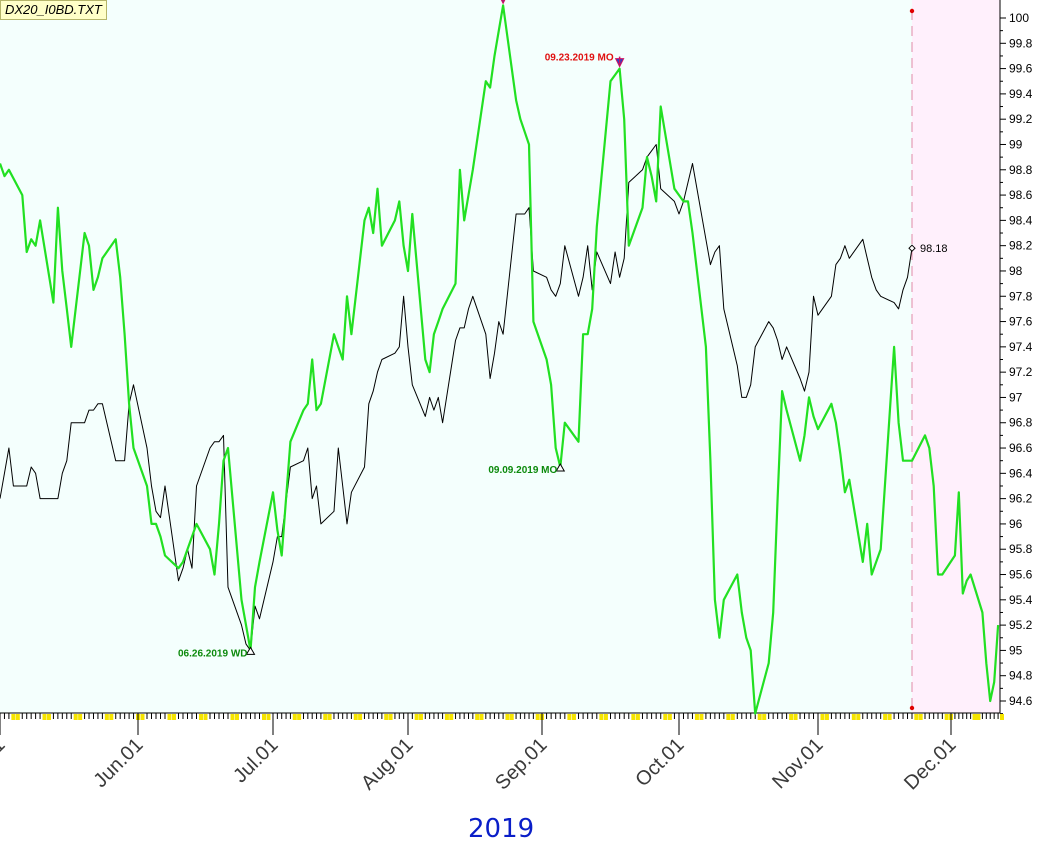  What do you see at coordinates (1021, 347) in the screenshot?
I see `y-tick-label: 97.4` at bounding box center [1021, 347].